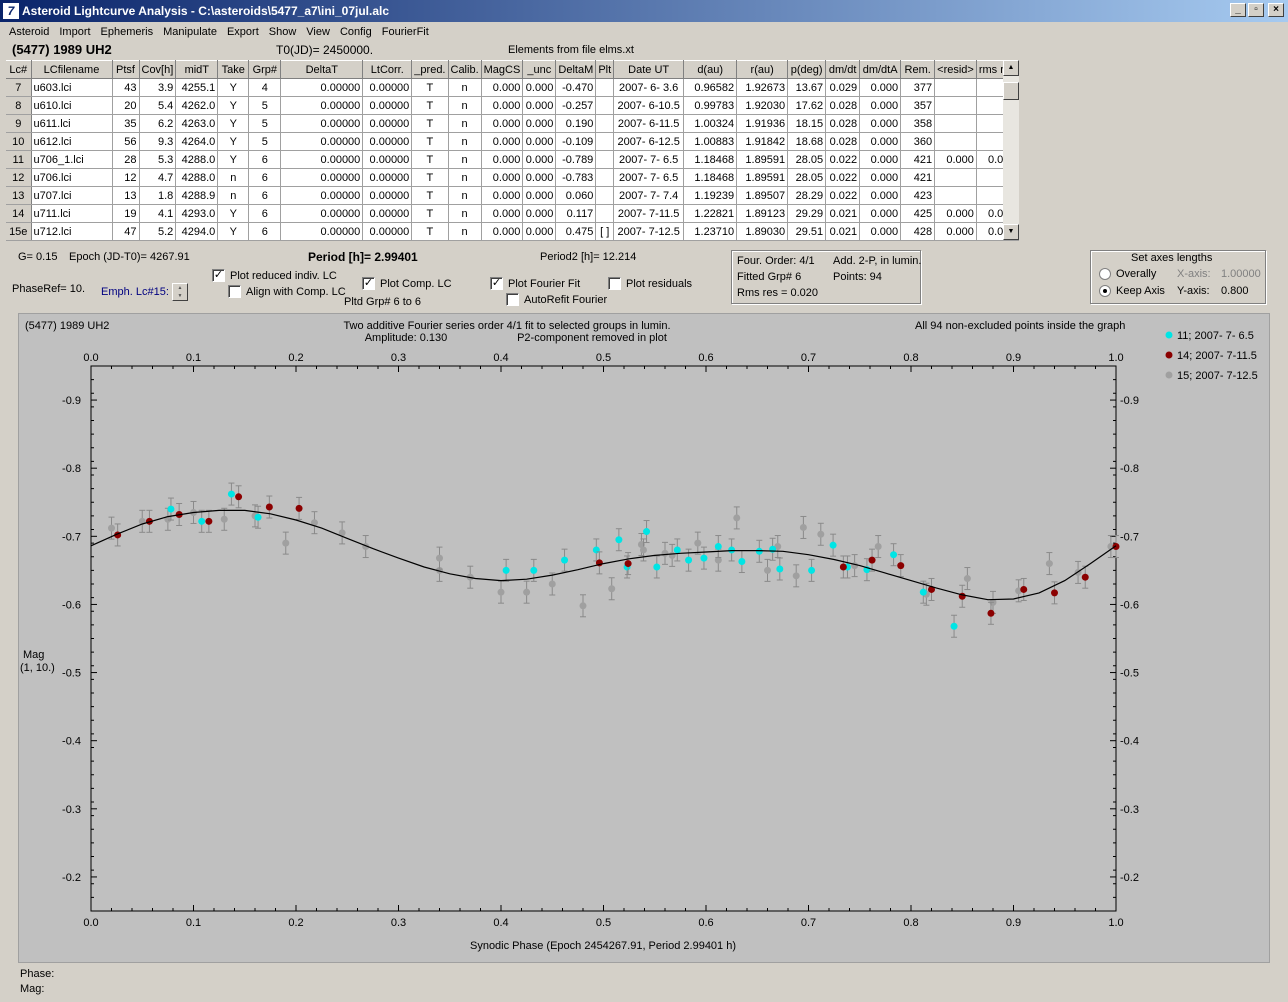 The image size is (1288, 1002). What do you see at coordinates (576, 159) in the screenshot?
I see `table-cell: -0.789` at bounding box center [576, 159].